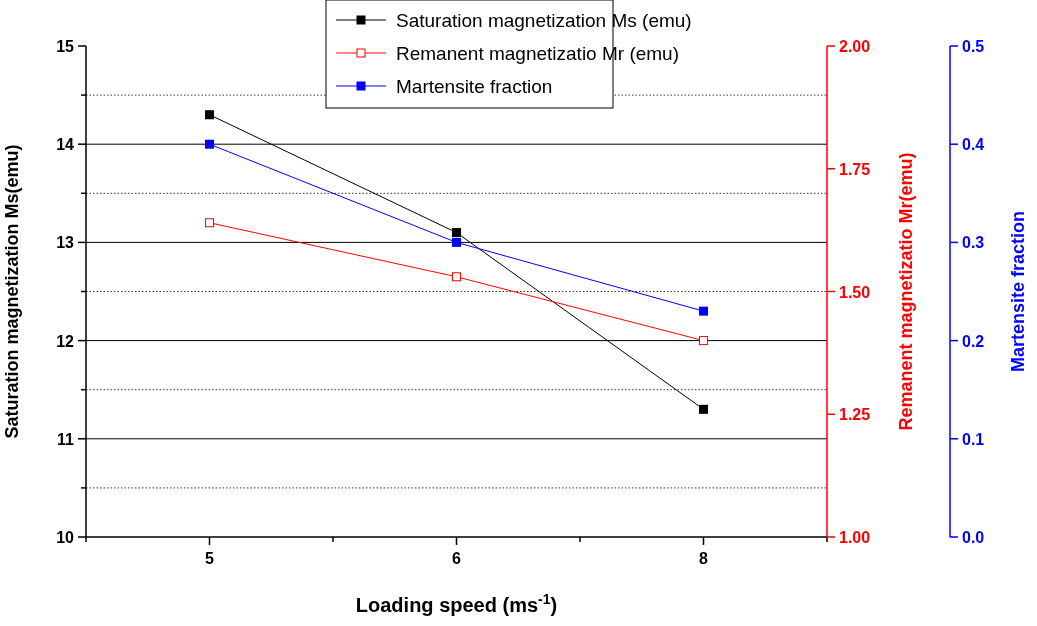 Image resolution: width=1037 pixels, height=626 pixels. Describe the element at coordinates (855, 537) in the screenshot. I see `y2-tick-label: 1.00` at that location.